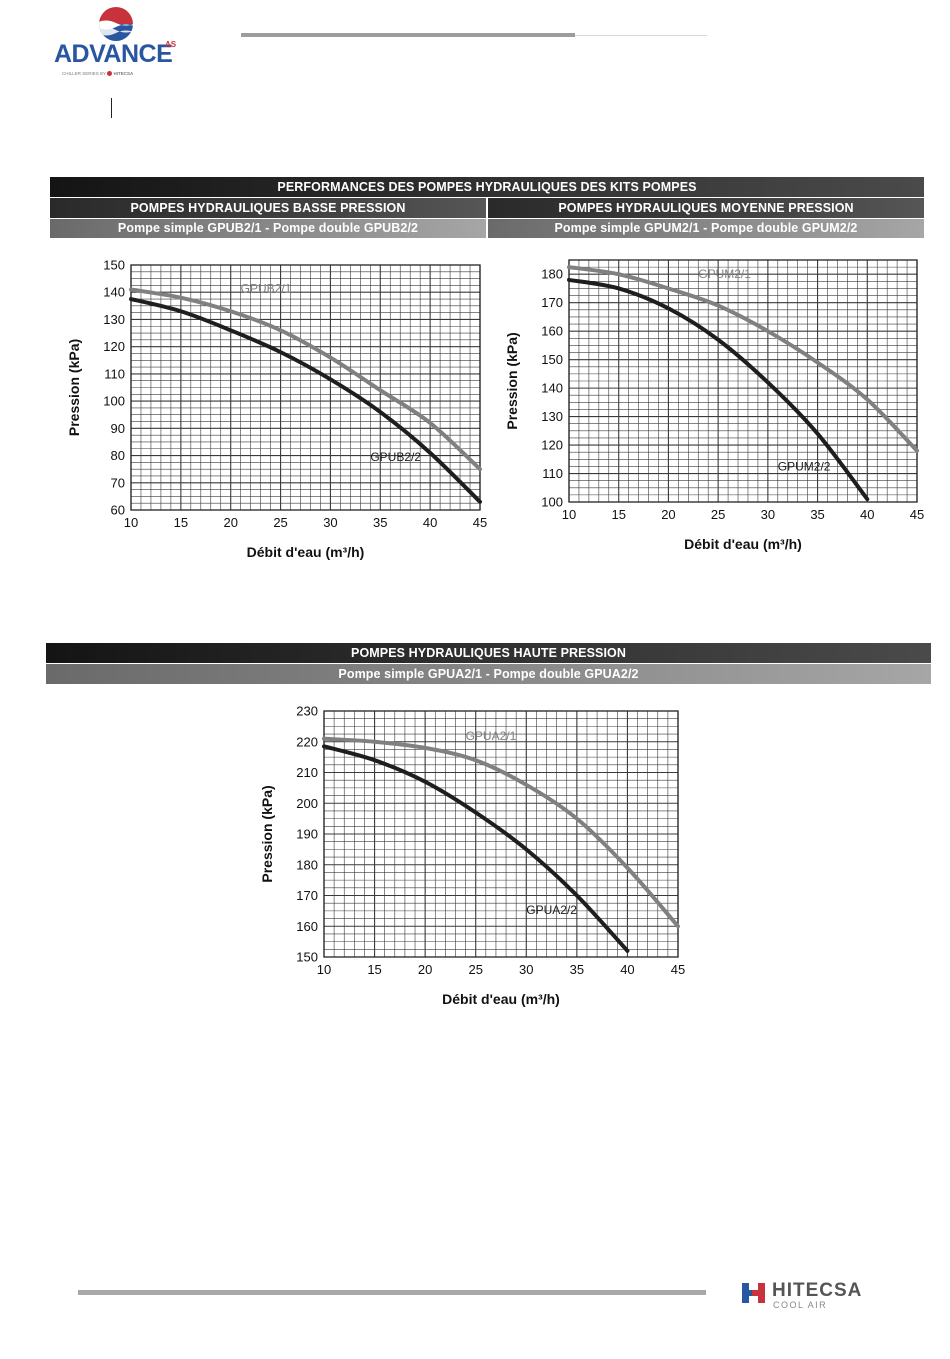 Image resolution: width=950 pixels, height=1359 pixels. I want to click on advance-logo, so click(116, 24).